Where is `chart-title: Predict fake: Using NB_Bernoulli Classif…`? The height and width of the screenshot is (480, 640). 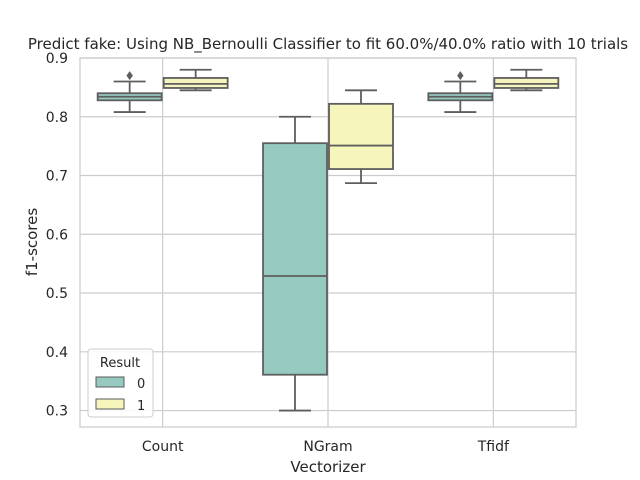 chart-title: Predict fake: Using NB_Bernoulli Classif… is located at coordinates (328, 44).